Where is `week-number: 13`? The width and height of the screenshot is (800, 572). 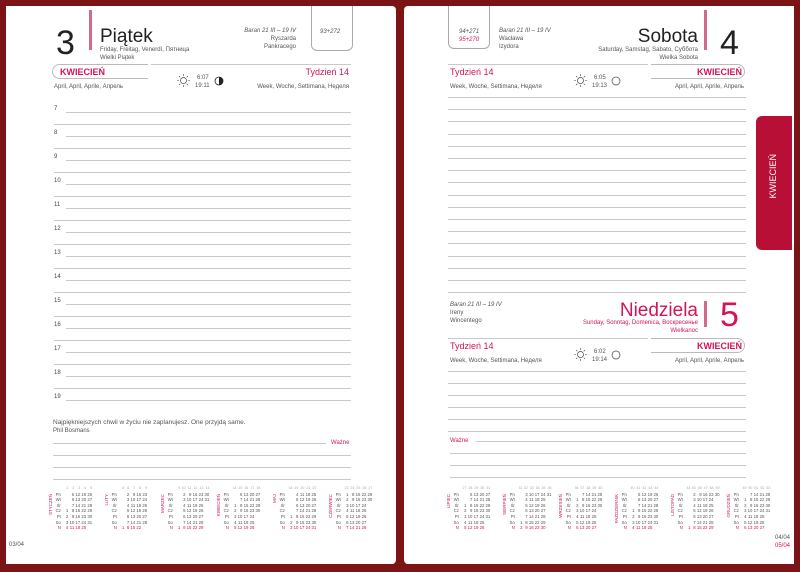
week-number: 13 is located at coordinates (201, 488).